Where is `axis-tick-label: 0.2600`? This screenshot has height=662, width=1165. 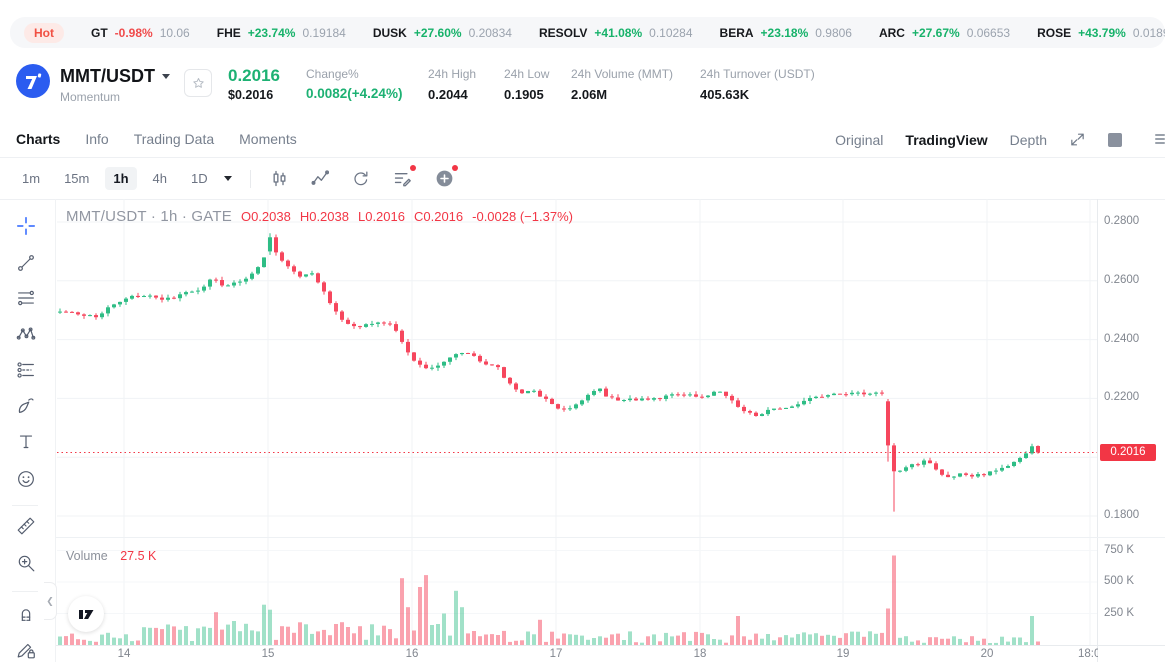 axis-tick-label: 0.2600 is located at coordinates (1122, 279).